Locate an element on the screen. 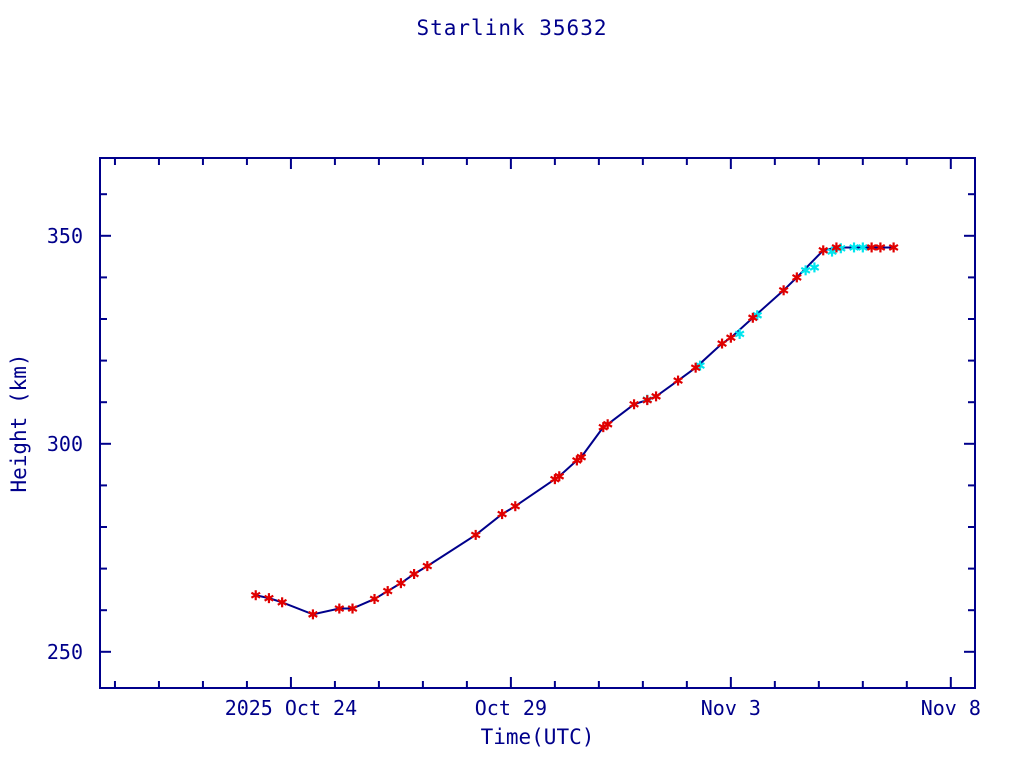  x-axis-tick-labels: 2025 Oct 24 Oct 29 Nov 3 Nov 8 is located at coordinates (603, 708).